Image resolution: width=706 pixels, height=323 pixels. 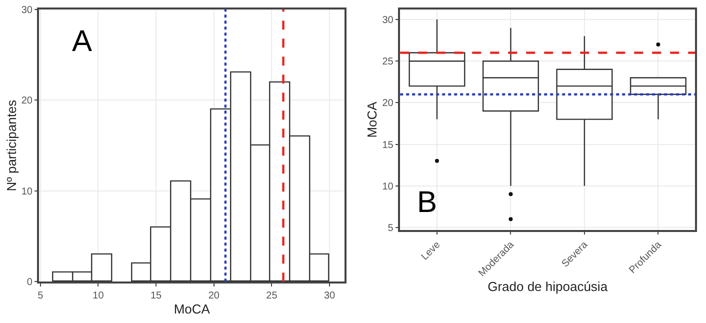 I want to click on x-axis-title: Grado de hipoacúsia, so click(x=548, y=286).